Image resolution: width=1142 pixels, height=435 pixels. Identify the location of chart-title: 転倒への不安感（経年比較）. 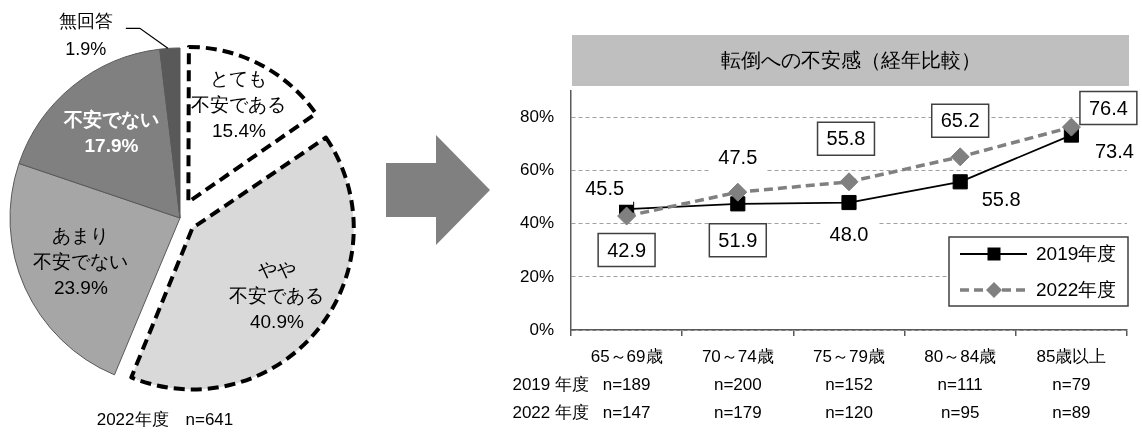
(850, 60).